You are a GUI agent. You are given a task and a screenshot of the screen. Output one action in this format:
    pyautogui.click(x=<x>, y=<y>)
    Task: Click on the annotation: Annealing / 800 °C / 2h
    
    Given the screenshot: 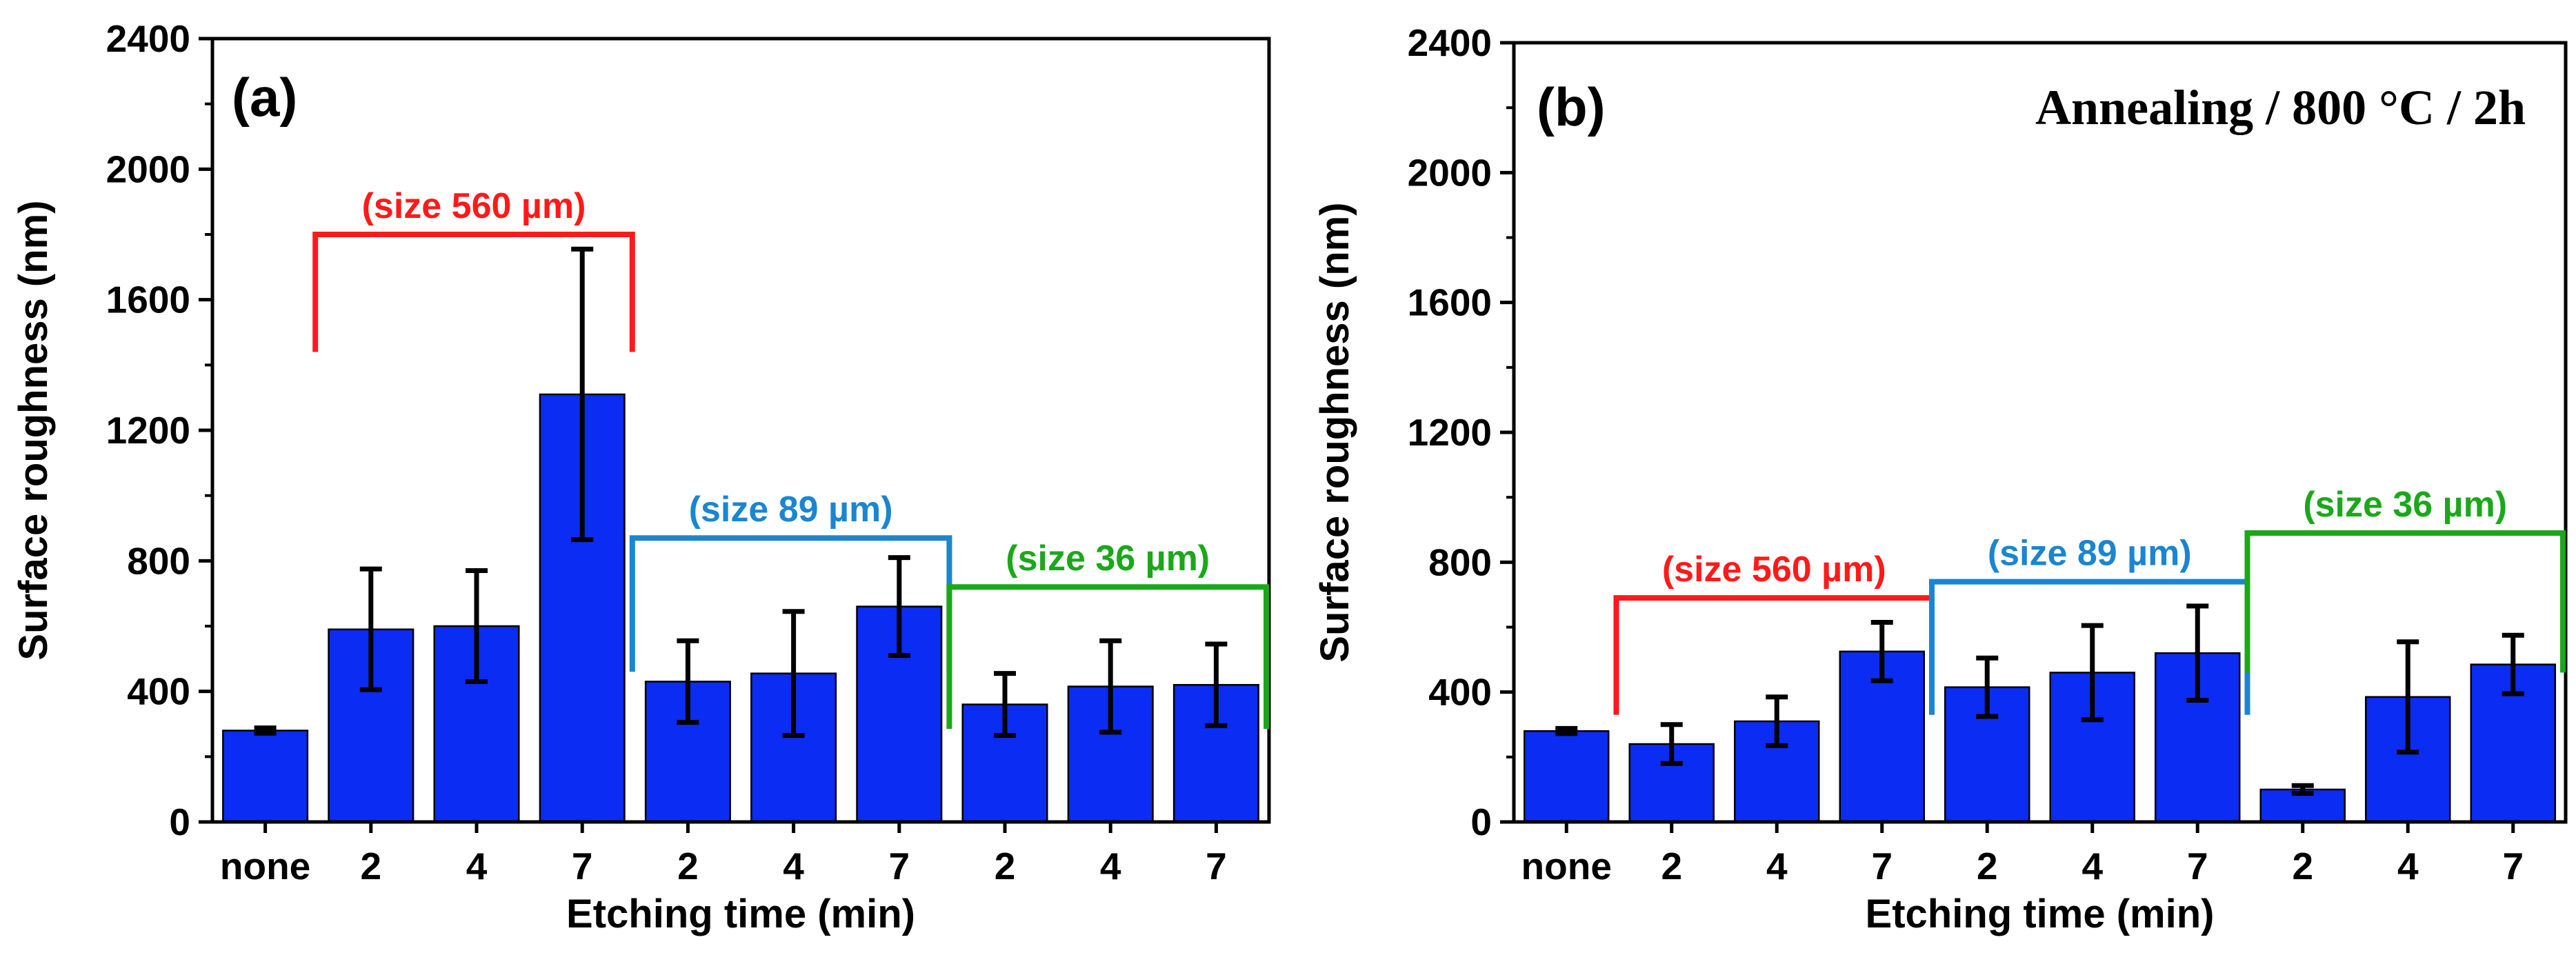 What is the action you would take?
    pyautogui.click(x=2280, y=107)
    